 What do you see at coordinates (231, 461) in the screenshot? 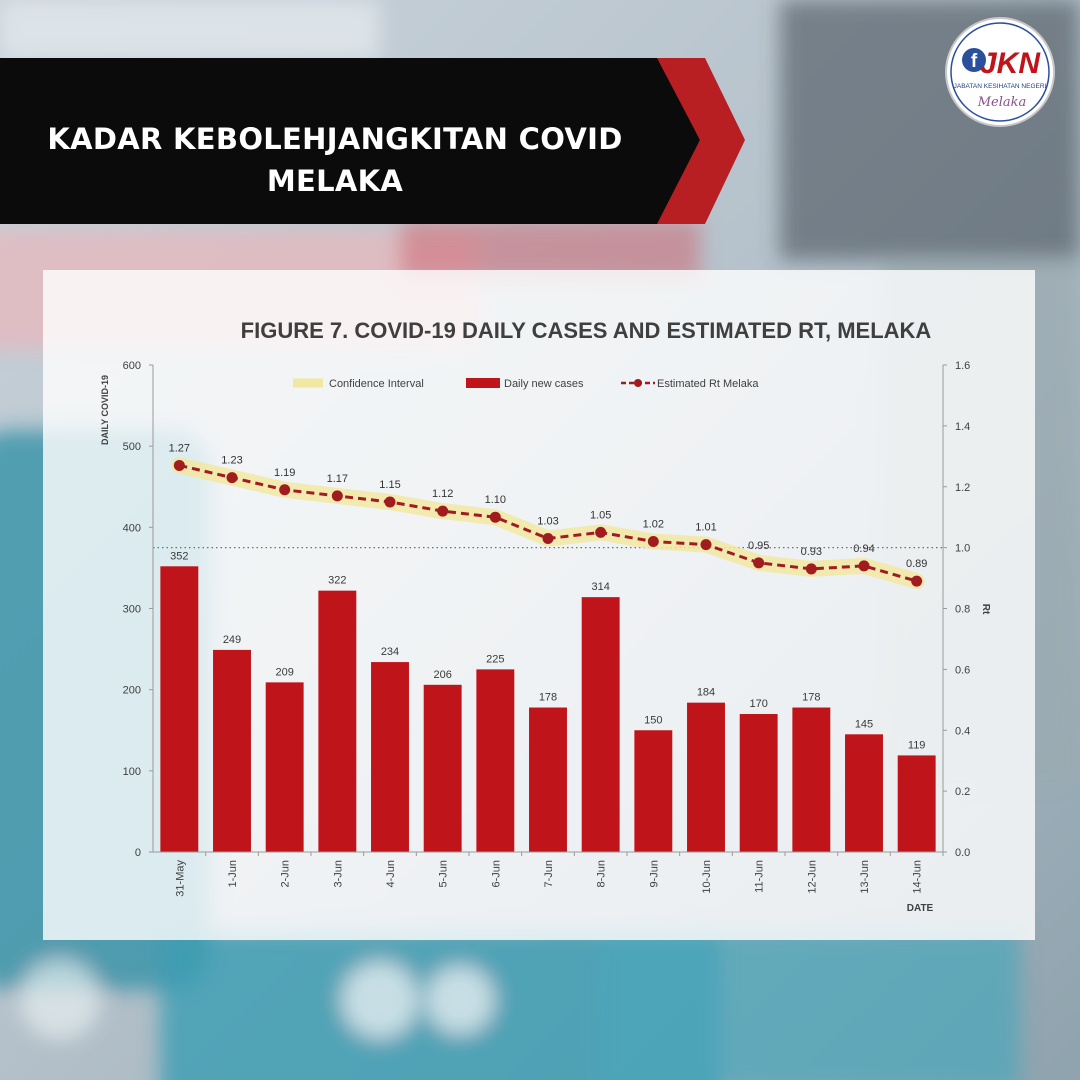
I see `rt-value-label: 1.23` at bounding box center [231, 461].